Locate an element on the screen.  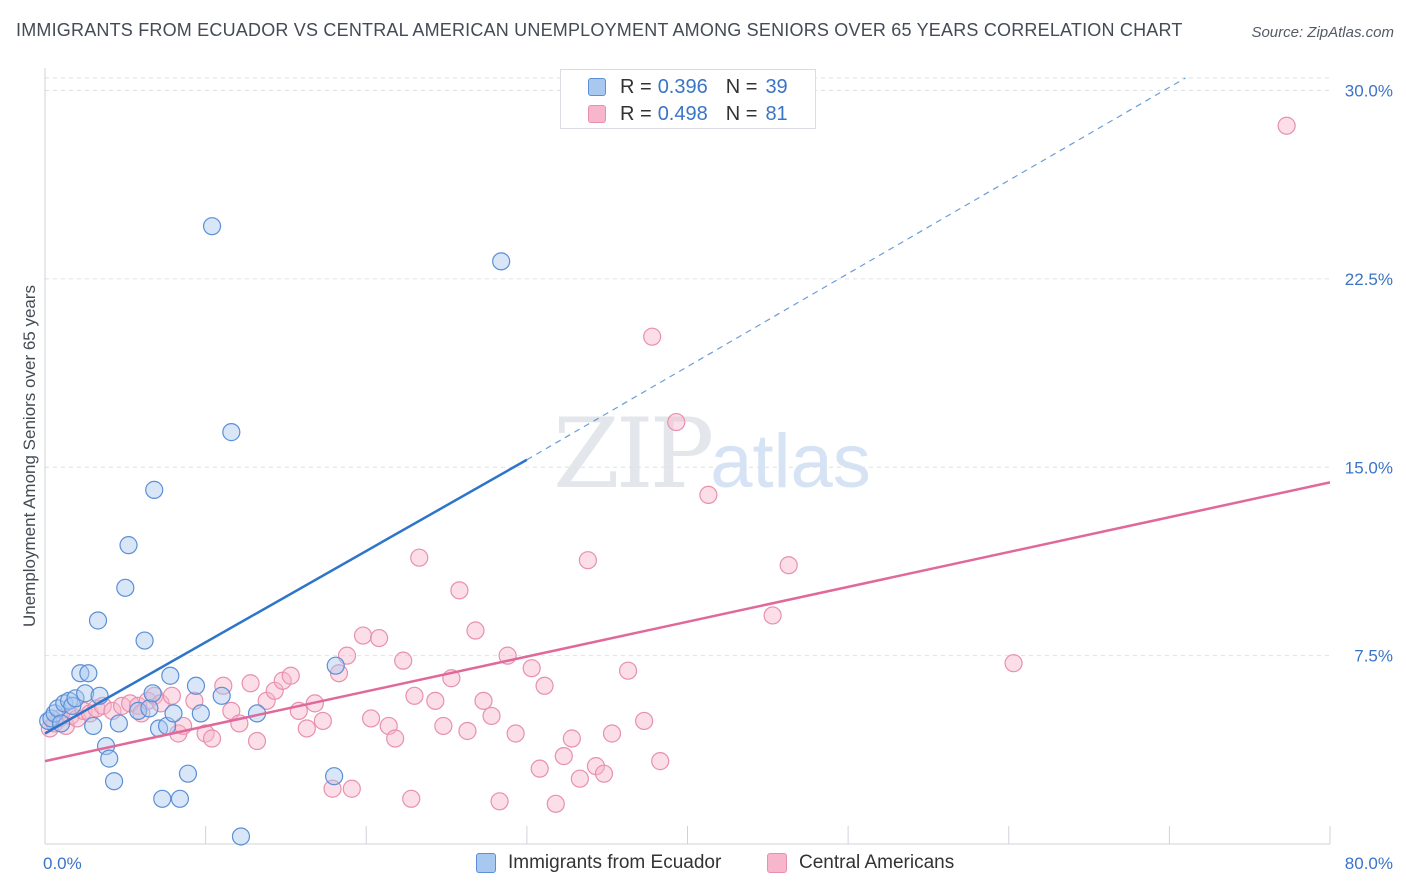
legend-row-central-americans: R = 0.498 N = 81 is located at coordinates (688, 114).